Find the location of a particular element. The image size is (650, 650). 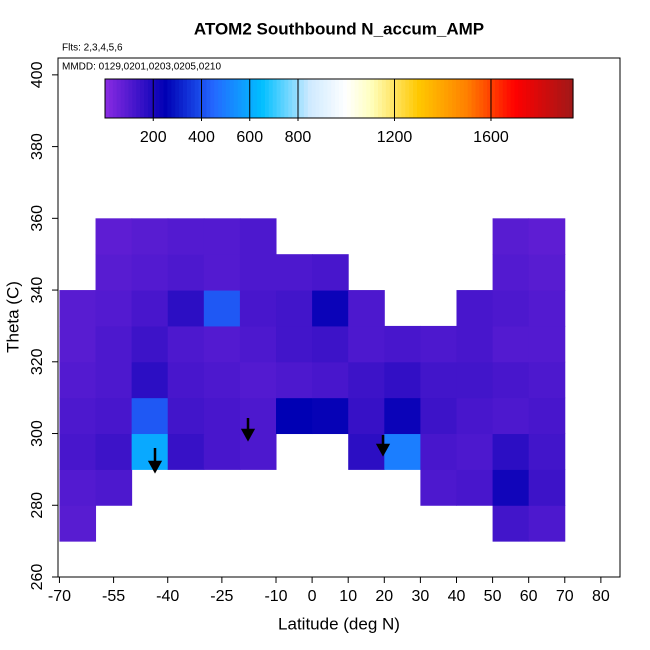

colorbar: 200 400 600 800 1200 1600 is located at coordinates (339, 112).